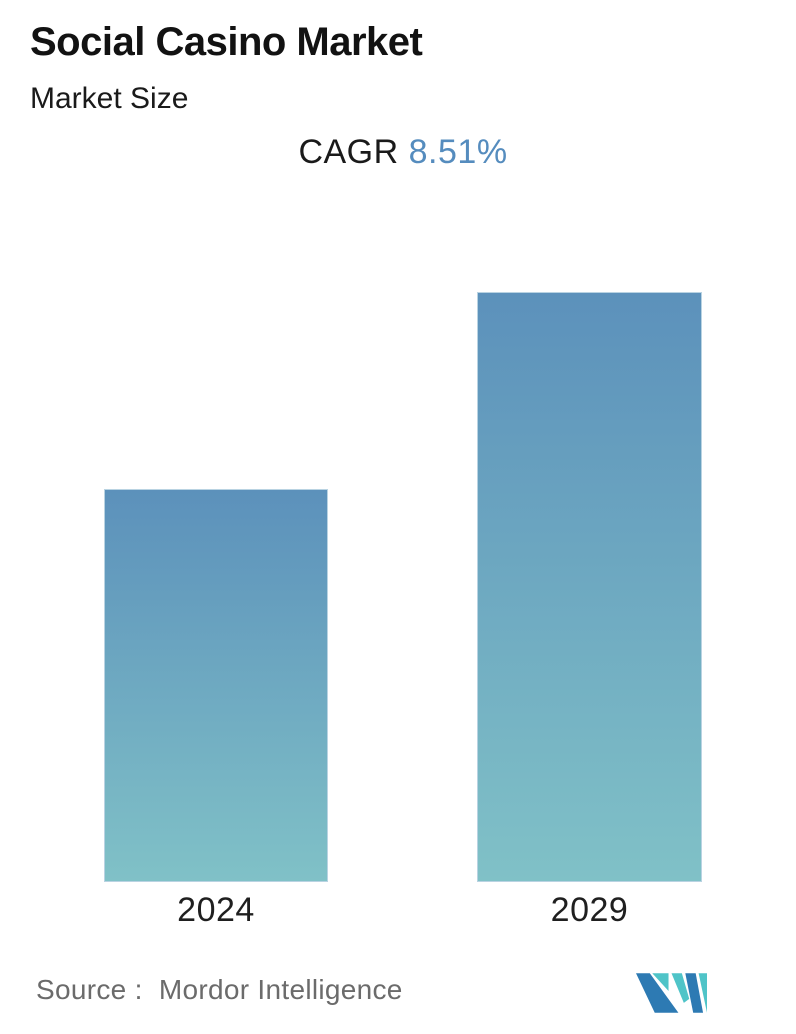  What do you see at coordinates (403, 152) in the screenshot?
I see `cagr-annotation: CAGR 8.51%` at bounding box center [403, 152].